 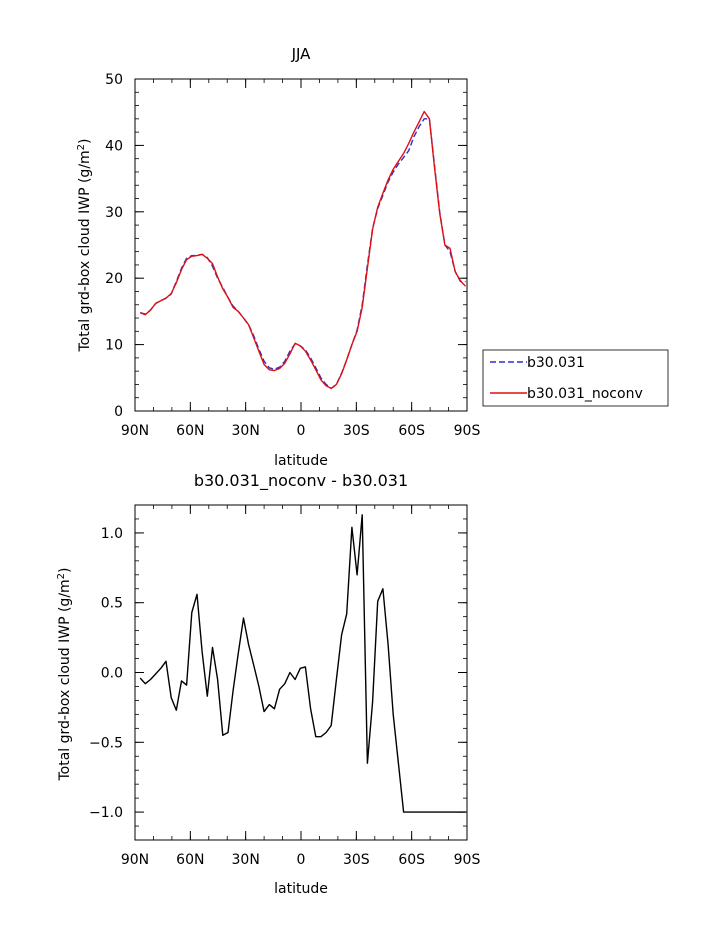 I want to click on top-y-axis-label: Total grd-box cloud IWP (g/m2), so click(x=84, y=245).